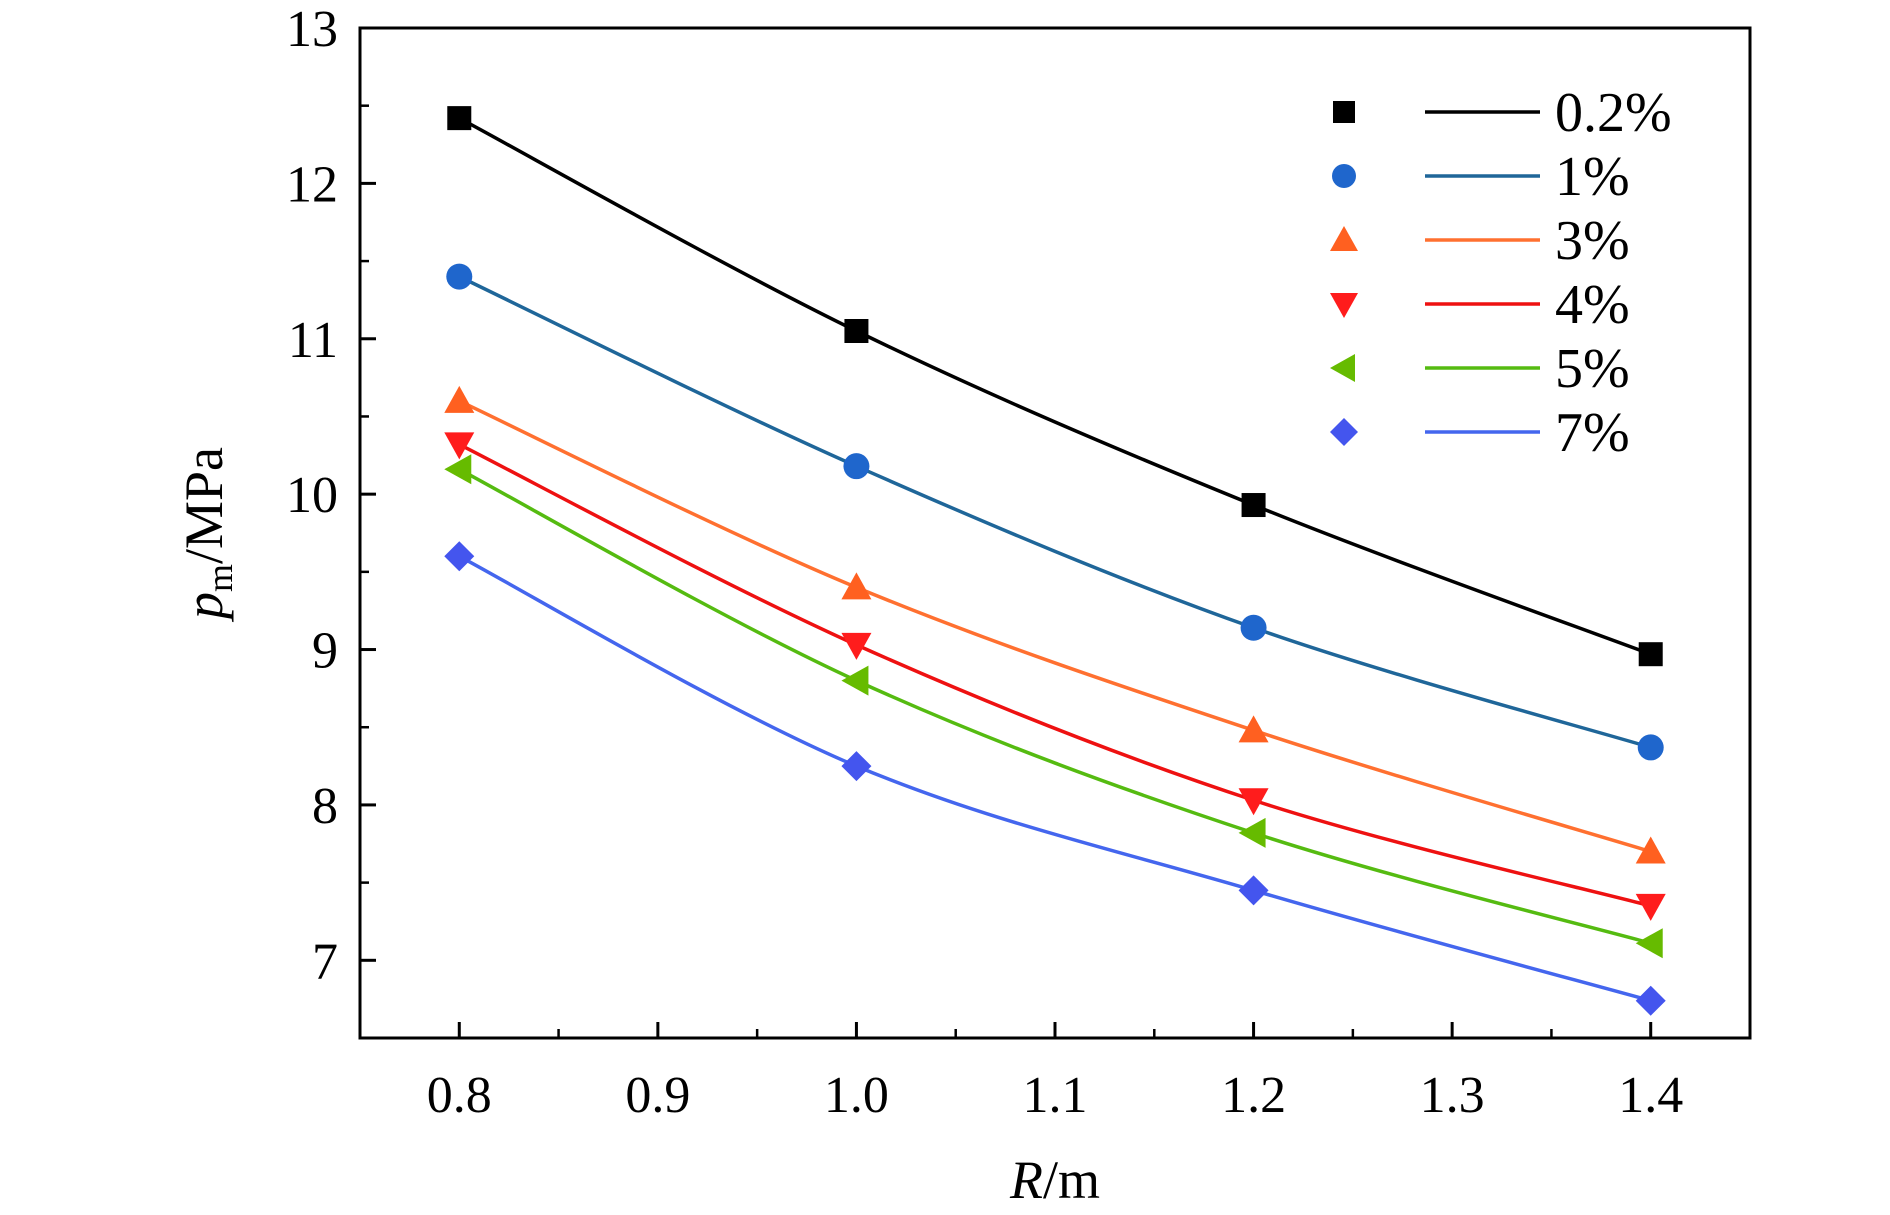  Describe the element at coordinates (459, 1095) in the screenshot. I see `x-tick-label: 0.8` at that location.